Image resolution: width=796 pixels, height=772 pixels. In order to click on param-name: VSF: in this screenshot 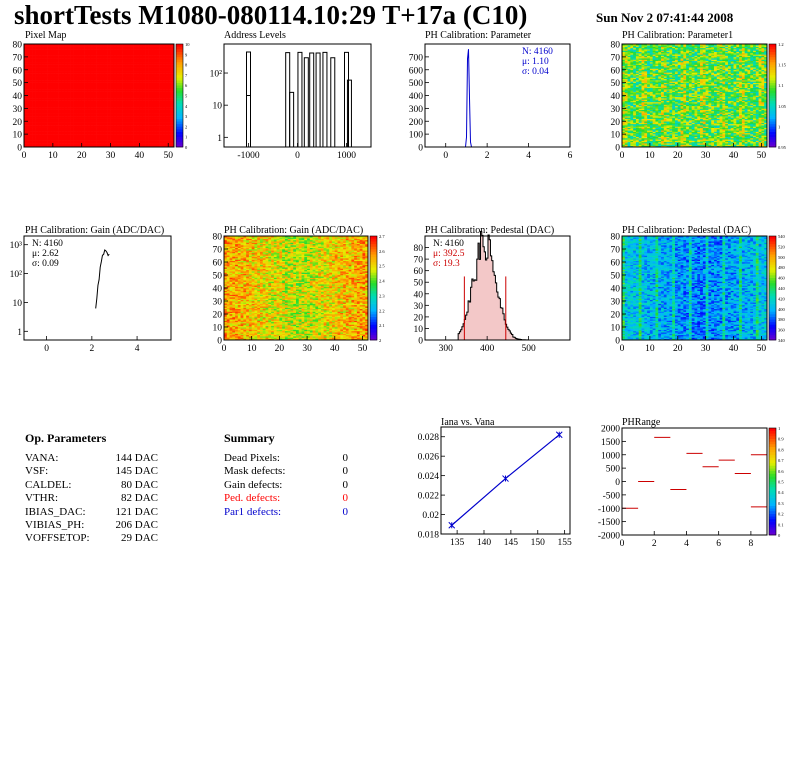, I will do `click(36, 471)`.